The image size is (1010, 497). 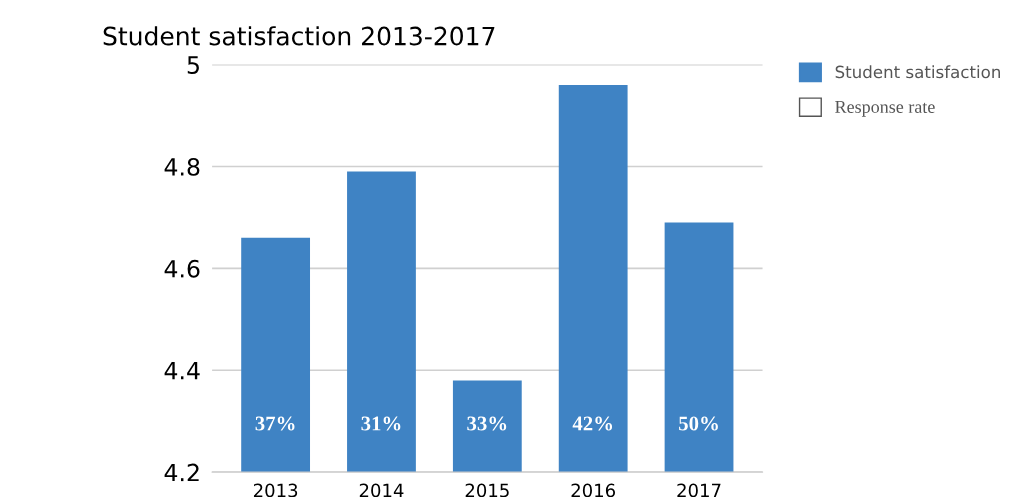 I want to click on text: 33%, so click(x=487, y=423).